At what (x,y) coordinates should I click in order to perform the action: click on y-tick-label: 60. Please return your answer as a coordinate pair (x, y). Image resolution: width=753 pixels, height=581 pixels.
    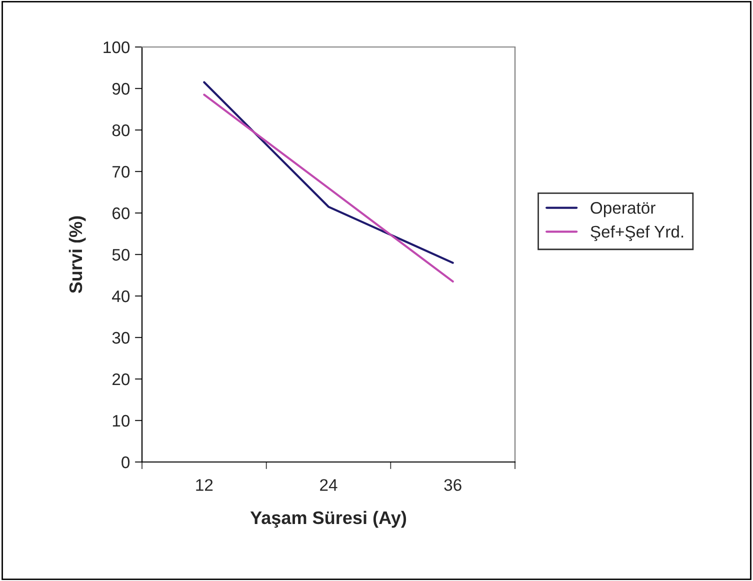
    Looking at the image, I should click on (121, 213).